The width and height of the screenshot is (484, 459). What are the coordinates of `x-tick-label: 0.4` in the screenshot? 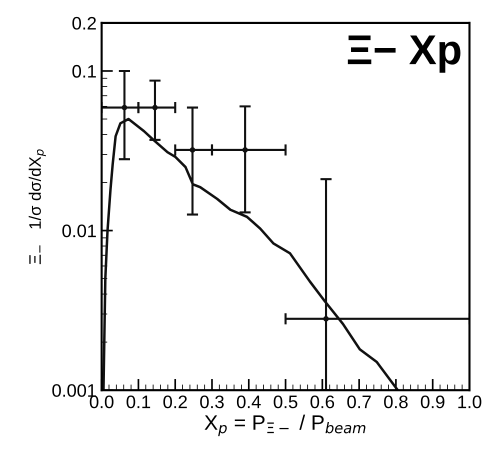 It's located at (248, 401).